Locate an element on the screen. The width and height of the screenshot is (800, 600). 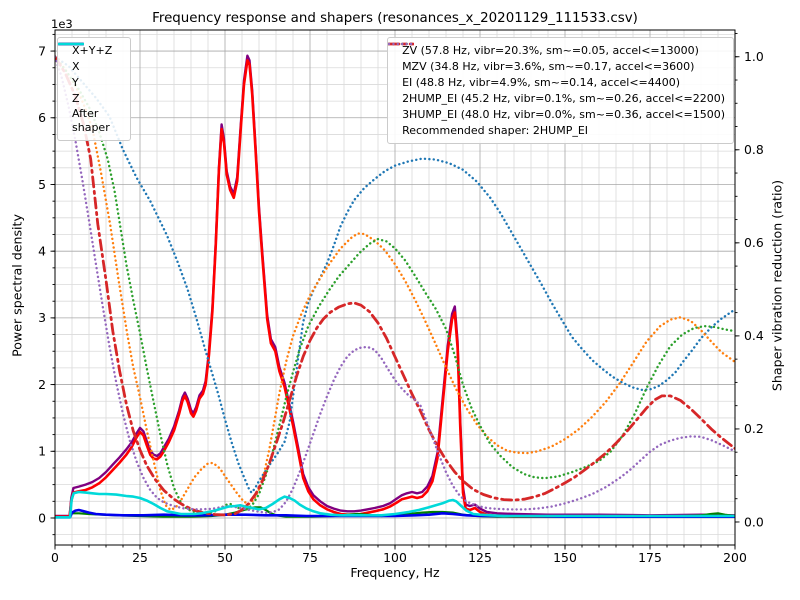
y-right-tick-label: 0.4 is located at coordinates (754, 335).